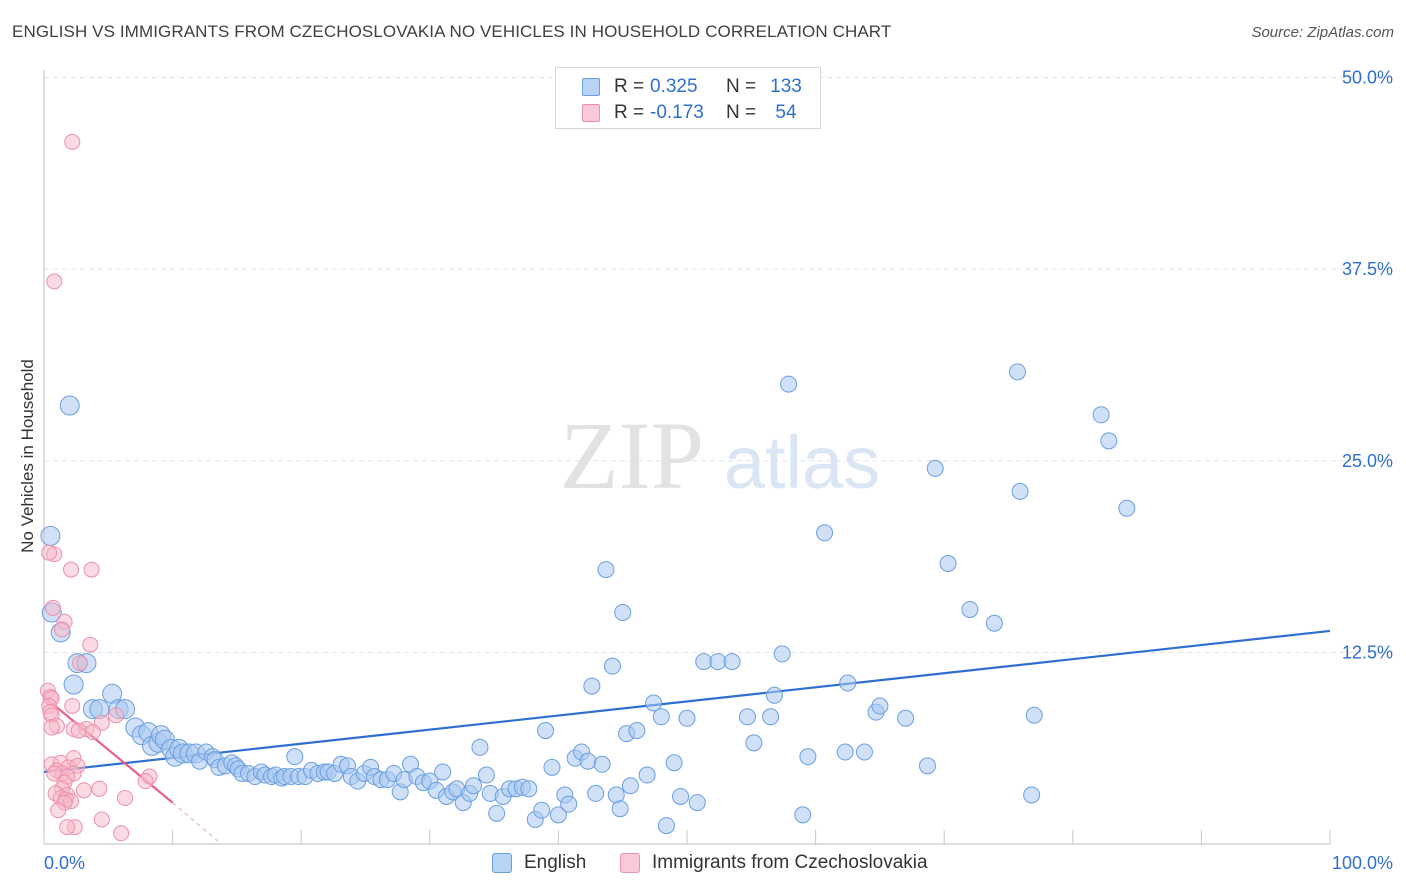 This screenshot has width=1406, height=892. Describe the element at coordinates (591, 87) in the screenshot. I see `english-swatch` at that location.